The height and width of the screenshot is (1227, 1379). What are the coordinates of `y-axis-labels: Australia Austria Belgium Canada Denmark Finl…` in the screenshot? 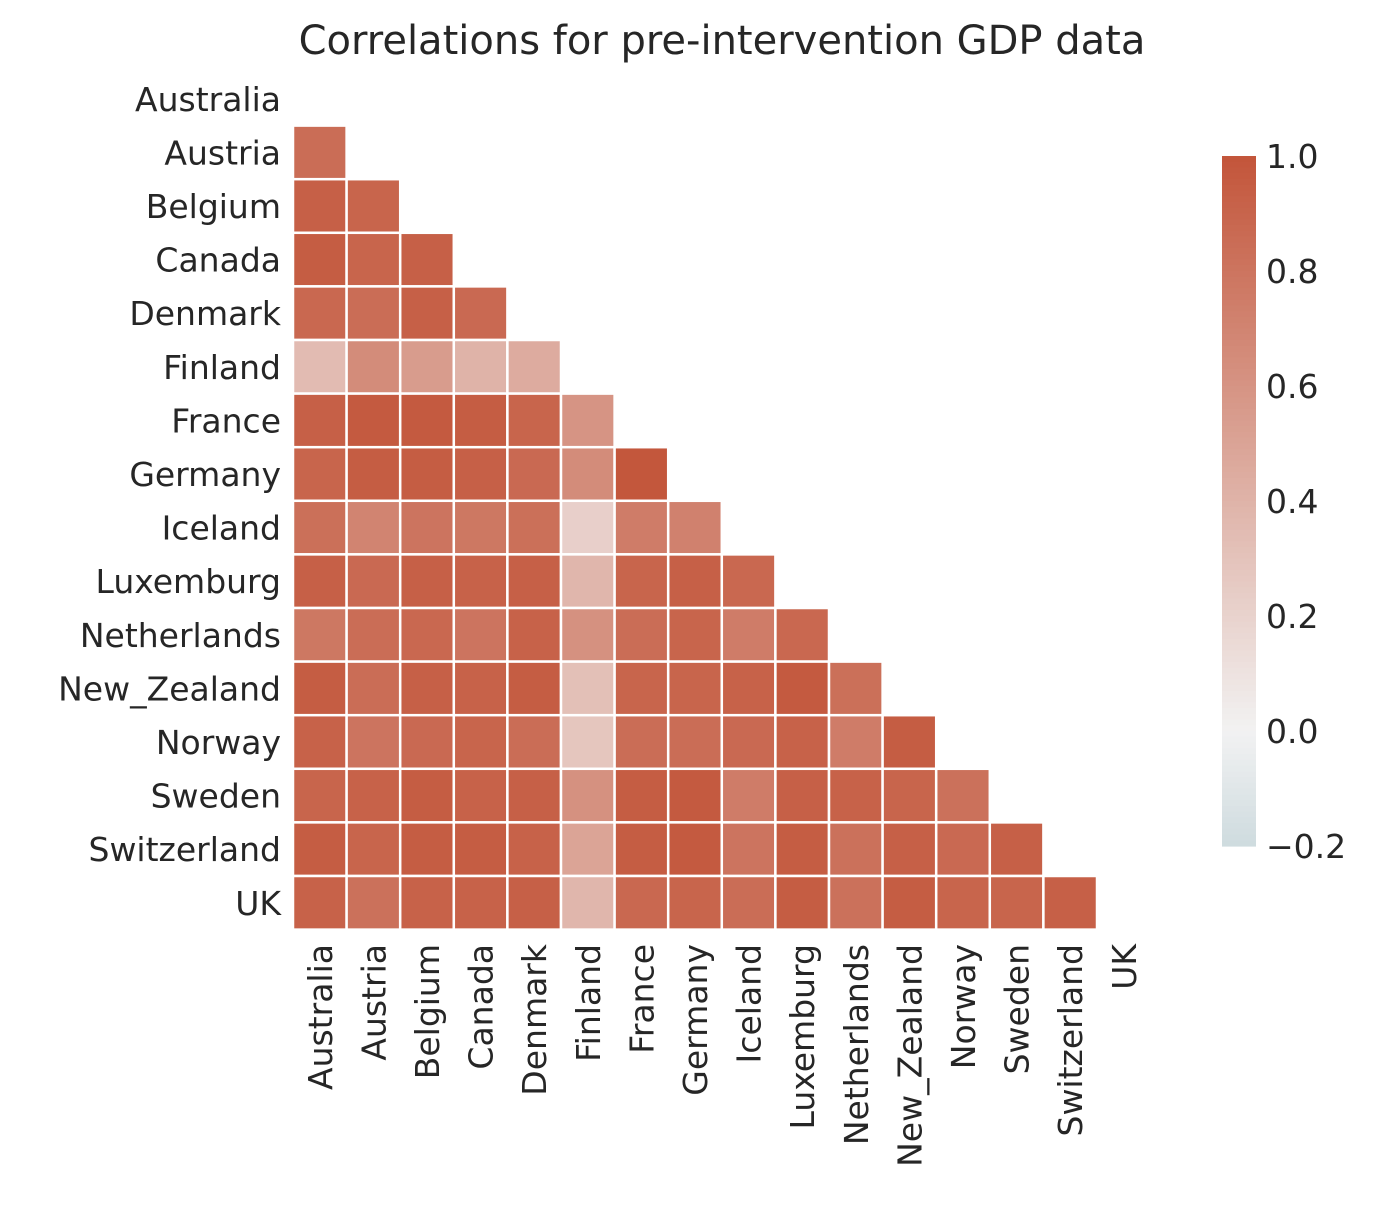 It's located at (170, 501).